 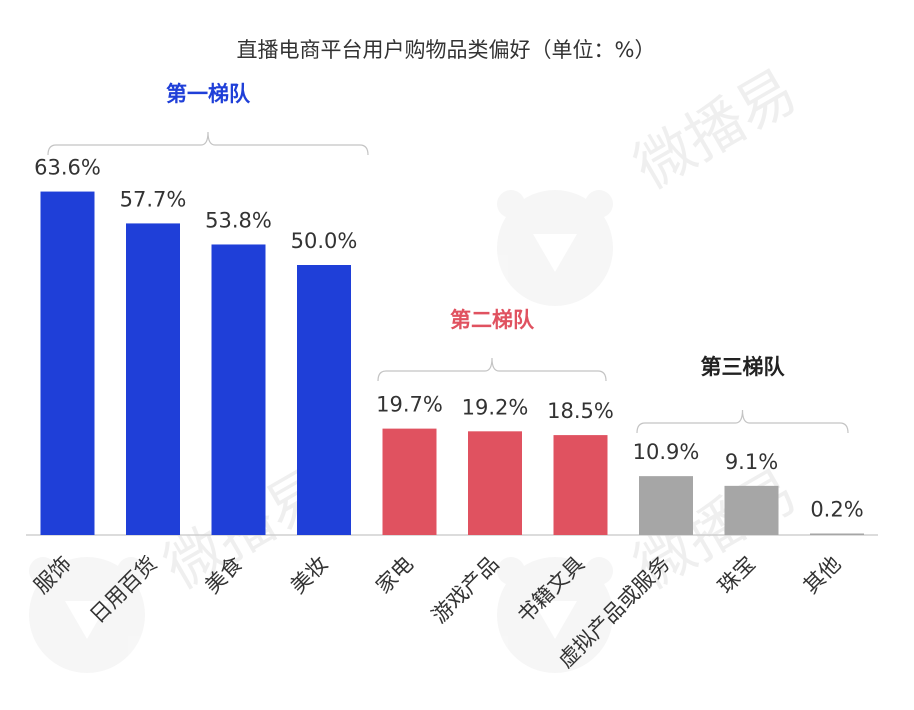 I want to click on value-label-7: 10.9%, so click(x=666, y=452).